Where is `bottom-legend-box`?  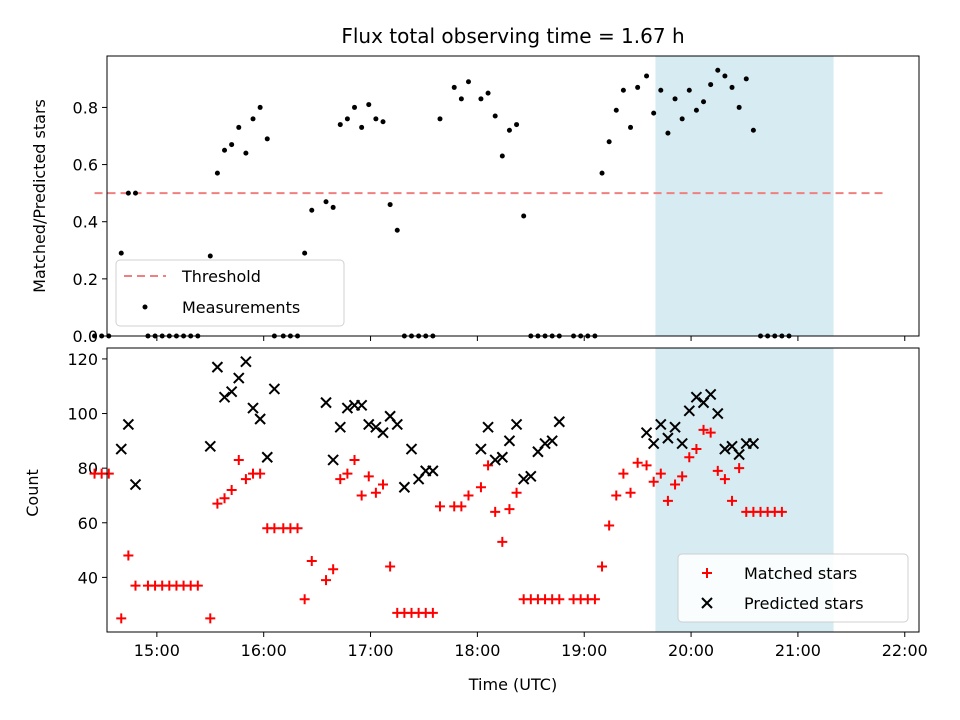
bottom-legend-box is located at coordinates (793, 588).